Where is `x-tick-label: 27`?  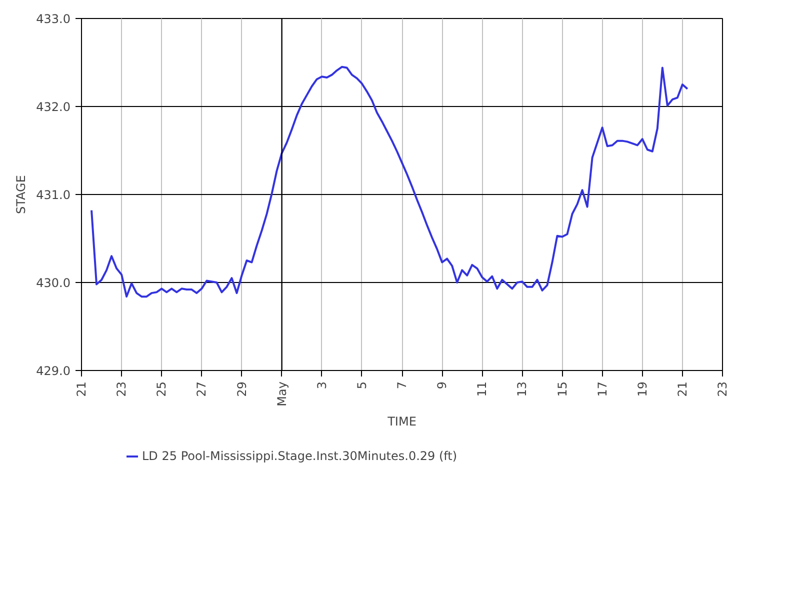 x-tick-label: 27 is located at coordinates (201, 389).